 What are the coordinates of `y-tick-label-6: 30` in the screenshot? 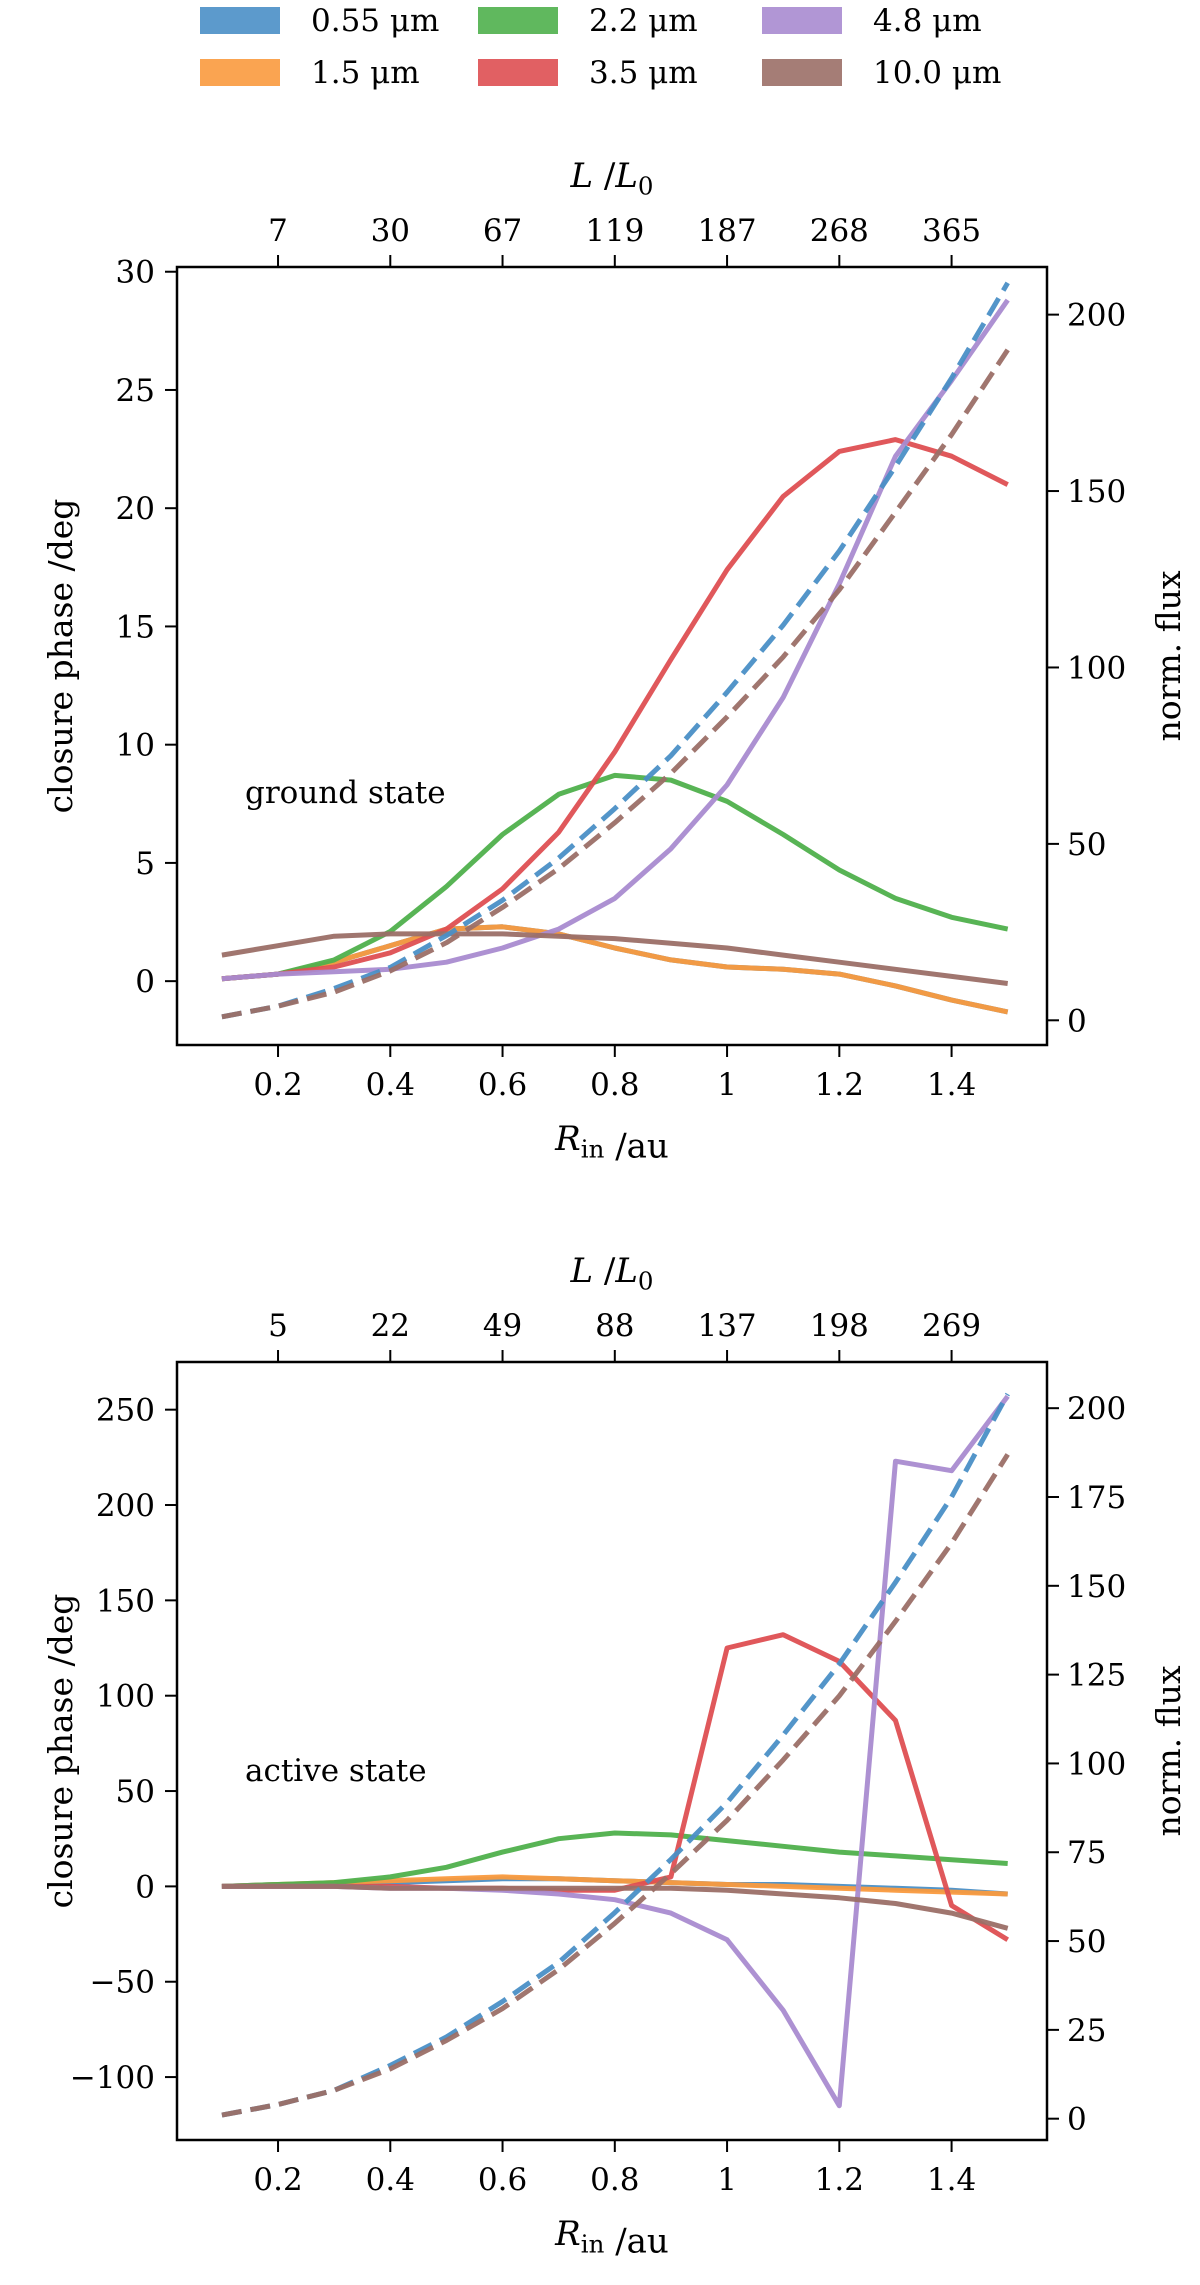 It's located at (135, 273).